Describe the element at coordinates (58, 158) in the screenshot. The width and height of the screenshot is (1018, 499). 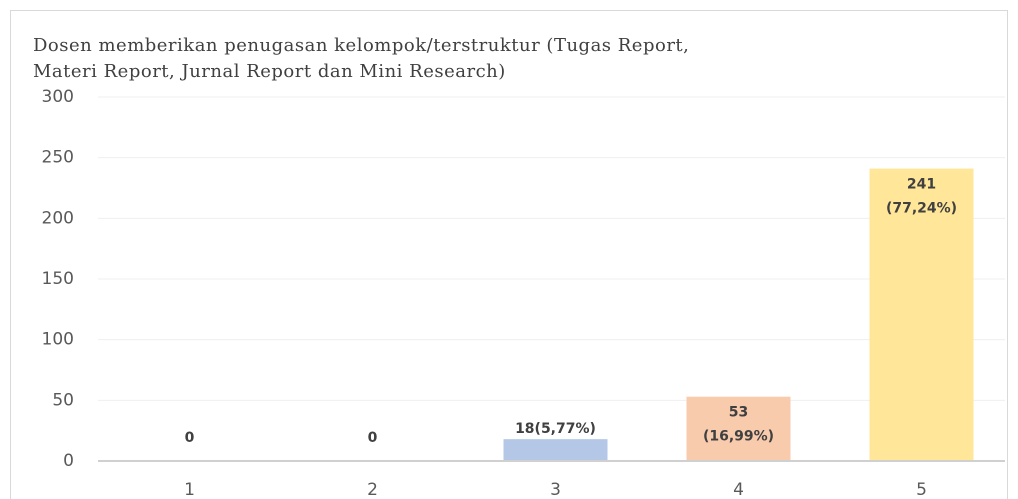
I see `y-tick-label: 250` at that location.